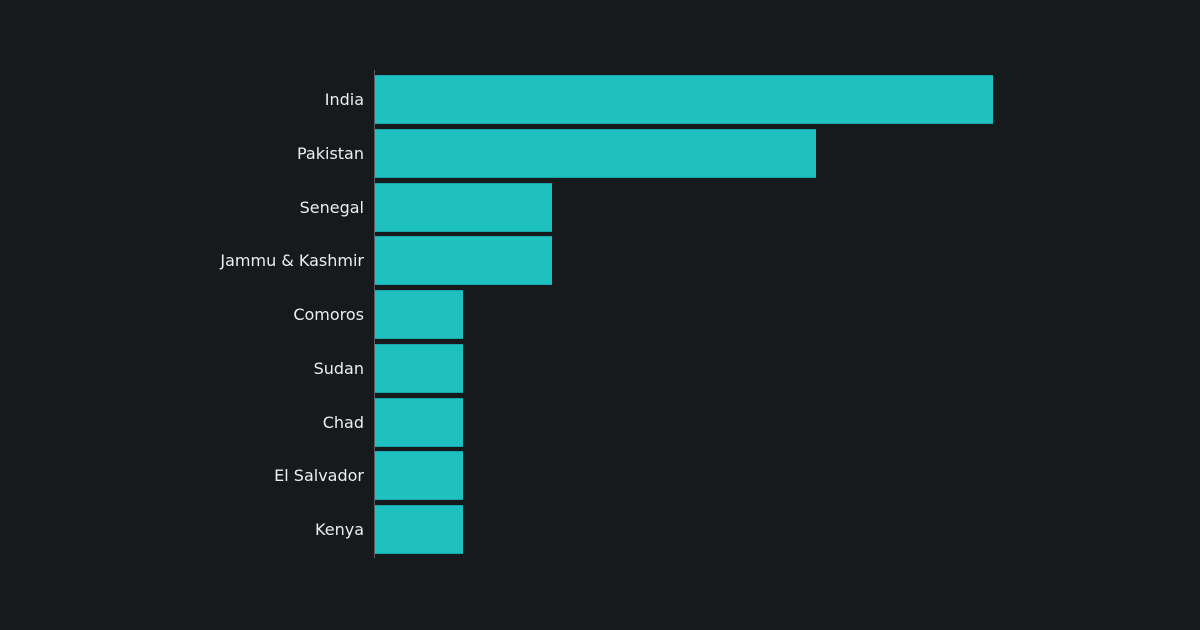 The width and height of the screenshot is (1200, 630). What do you see at coordinates (343, 422) in the screenshot?
I see `category-label: Chad` at bounding box center [343, 422].